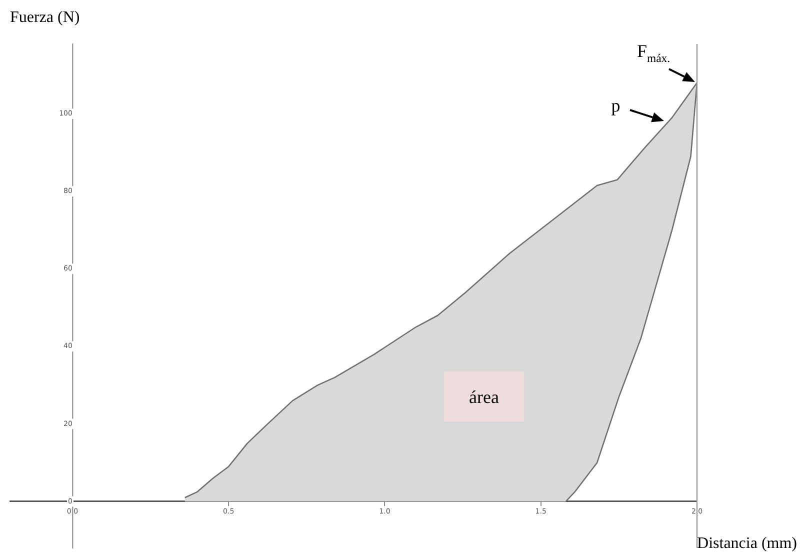 The image size is (801, 557). What do you see at coordinates (747, 543) in the screenshot?
I see `x-axis-title: Distancia (mm)` at bounding box center [747, 543].